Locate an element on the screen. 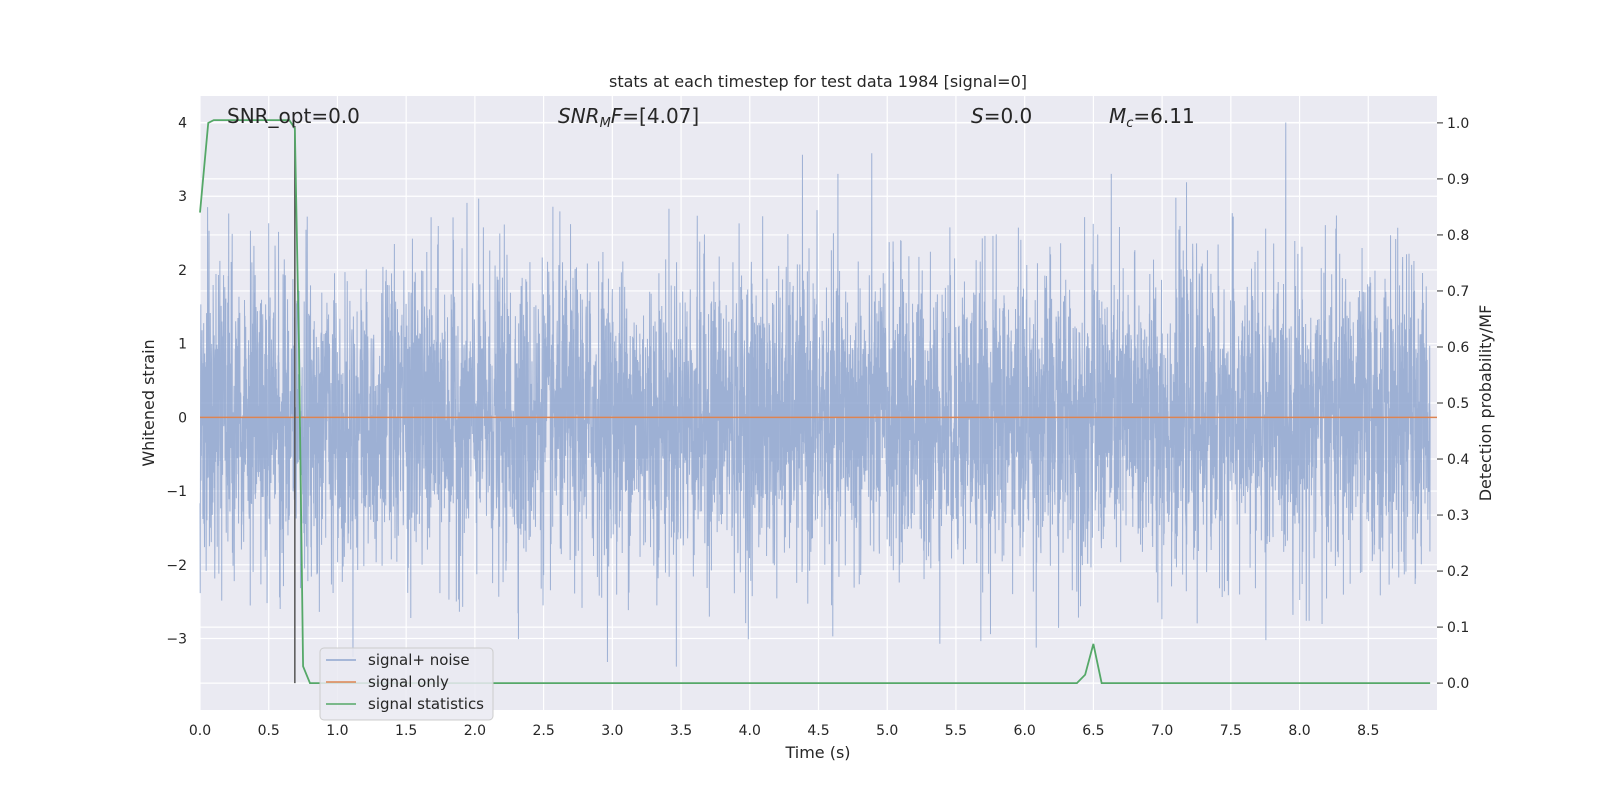 This screenshot has width=1600, height=800. y2-tick-label: 0.0 is located at coordinates (1458, 684).